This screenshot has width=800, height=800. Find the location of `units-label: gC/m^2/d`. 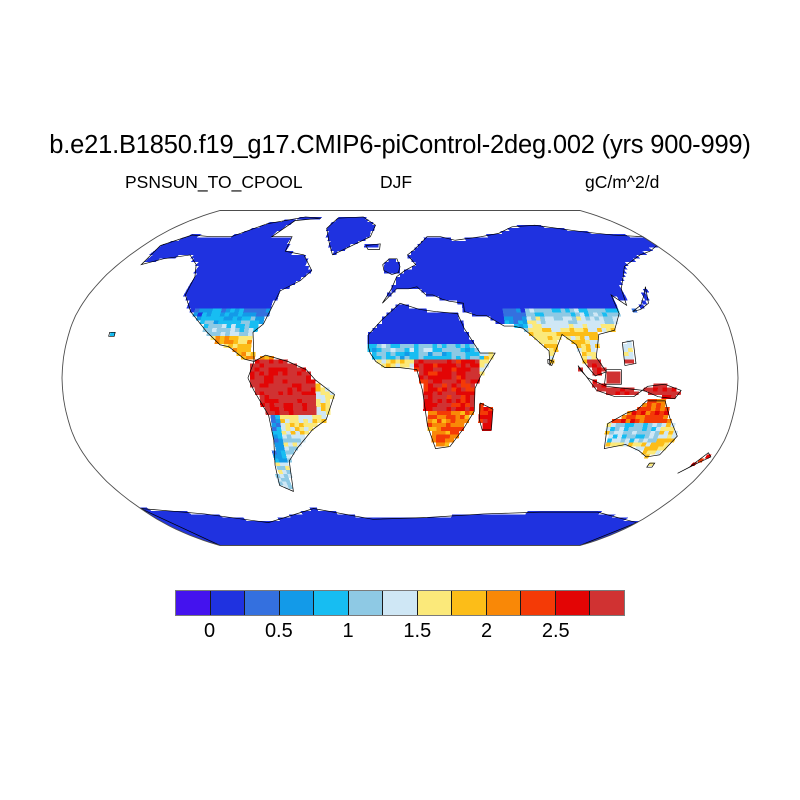

units-label: gC/m^2/d is located at coordinates (622, 182).